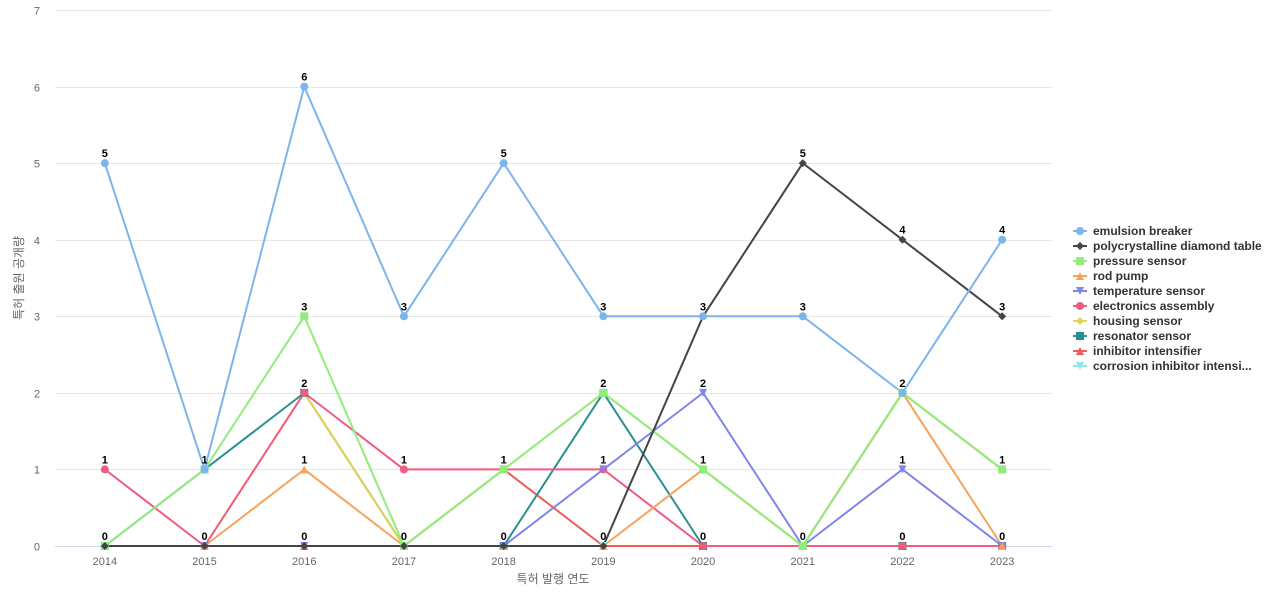  What do you see at coordinates (37, 280) in the screenshot?
I see `y-axis-ticks: 0 1 2 3 4 5 6 7` at bounding box center [37, 280].